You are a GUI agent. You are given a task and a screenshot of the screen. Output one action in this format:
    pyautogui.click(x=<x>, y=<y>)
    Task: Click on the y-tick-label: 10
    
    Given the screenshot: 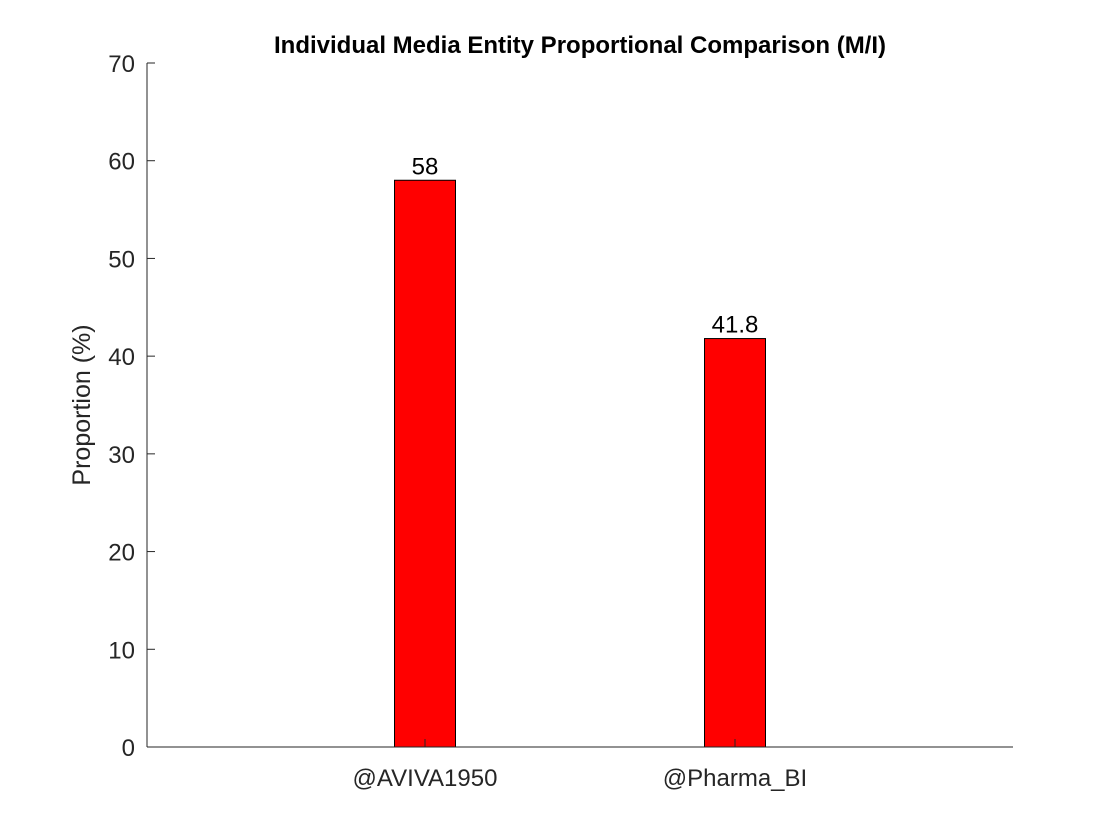 What is the action you would take?
    pyautogui.click(x=121, y=650)
    